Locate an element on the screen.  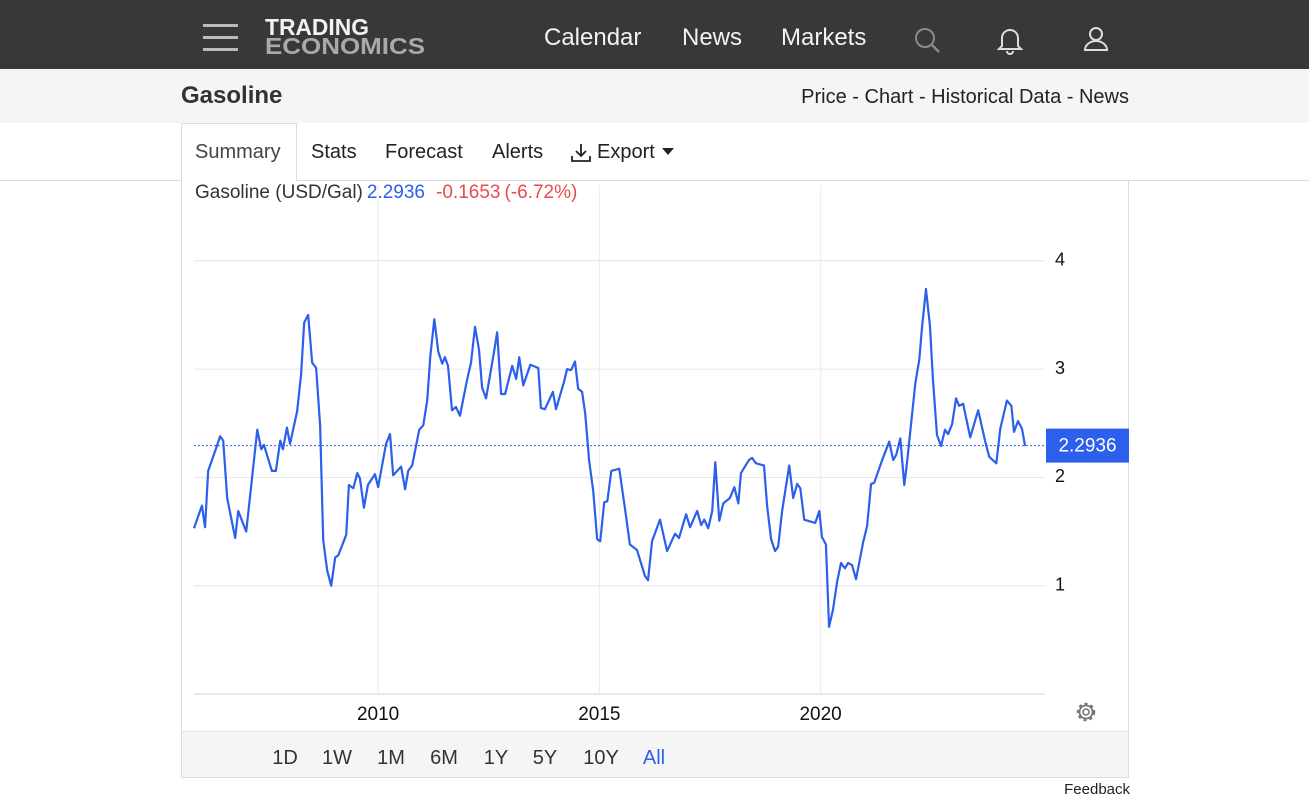
series-name: Gasoline (USD/Gal) is located at coordinates (279, 192).